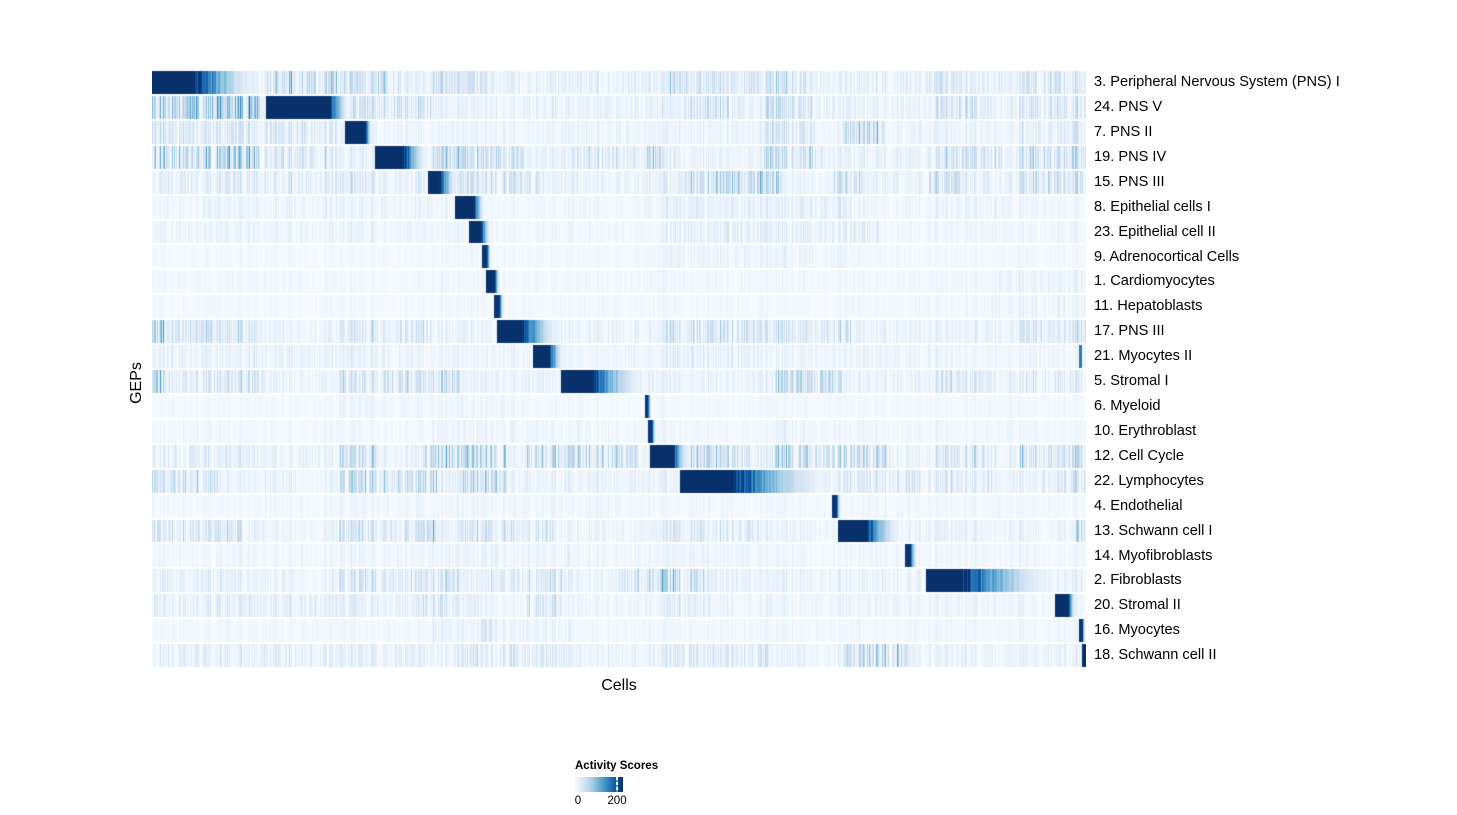 The height and width of the screenshot is (815, 1457). Describe the element at coordinates (1167, 256) in the screenshot. I see `row-label: 9. Adrenocortical Cells` at that location.